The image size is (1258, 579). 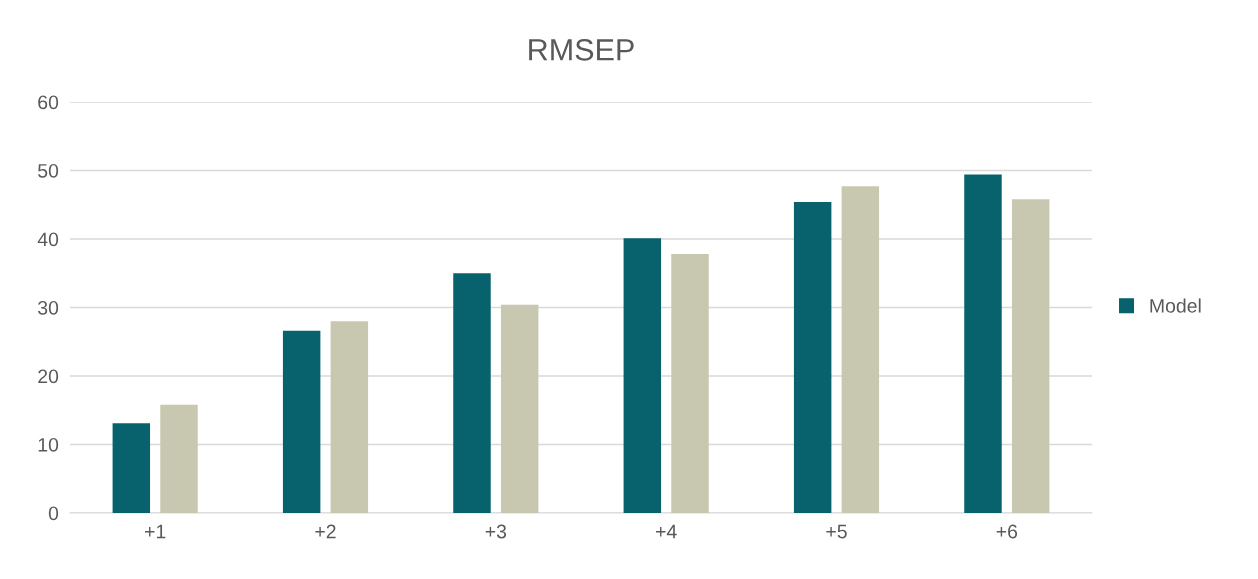 I want to click on y-tick-label: 20, so click(x=48, y=376).